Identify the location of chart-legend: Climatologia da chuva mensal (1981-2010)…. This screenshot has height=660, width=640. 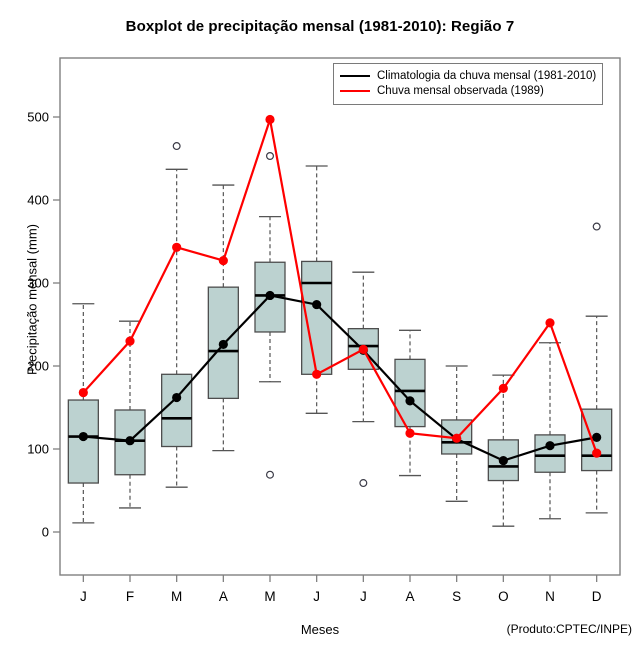
(468, 84).